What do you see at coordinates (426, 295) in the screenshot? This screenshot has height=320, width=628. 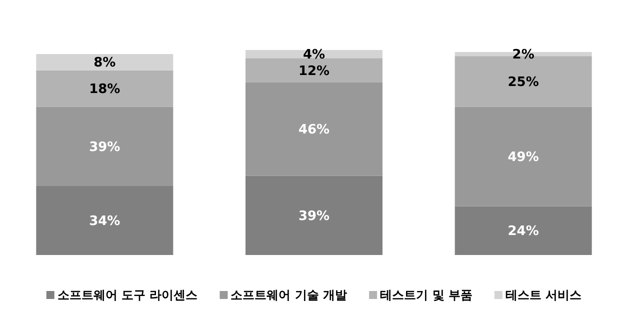 I see `legend-label: 테스트기 및 부품` at bounding box center [426, 295].